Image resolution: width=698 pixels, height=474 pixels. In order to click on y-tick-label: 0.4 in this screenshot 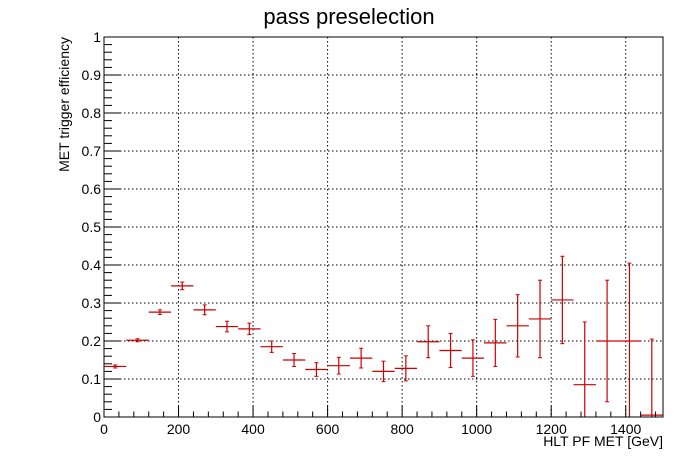, I will do `click(92, 265)`.